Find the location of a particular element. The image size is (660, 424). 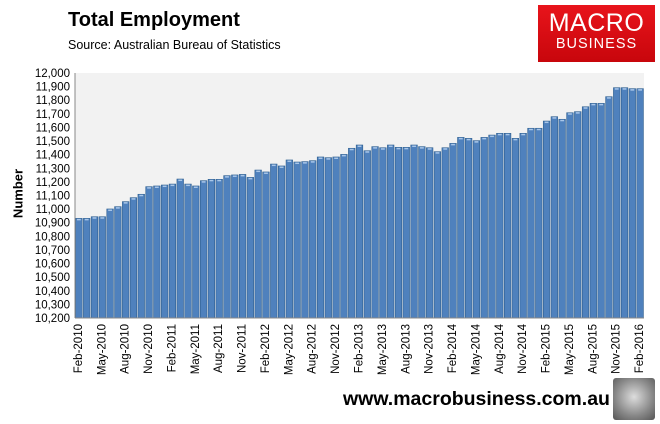

x-tick-label: Feb-2011 is located at coordinates (172, 348).